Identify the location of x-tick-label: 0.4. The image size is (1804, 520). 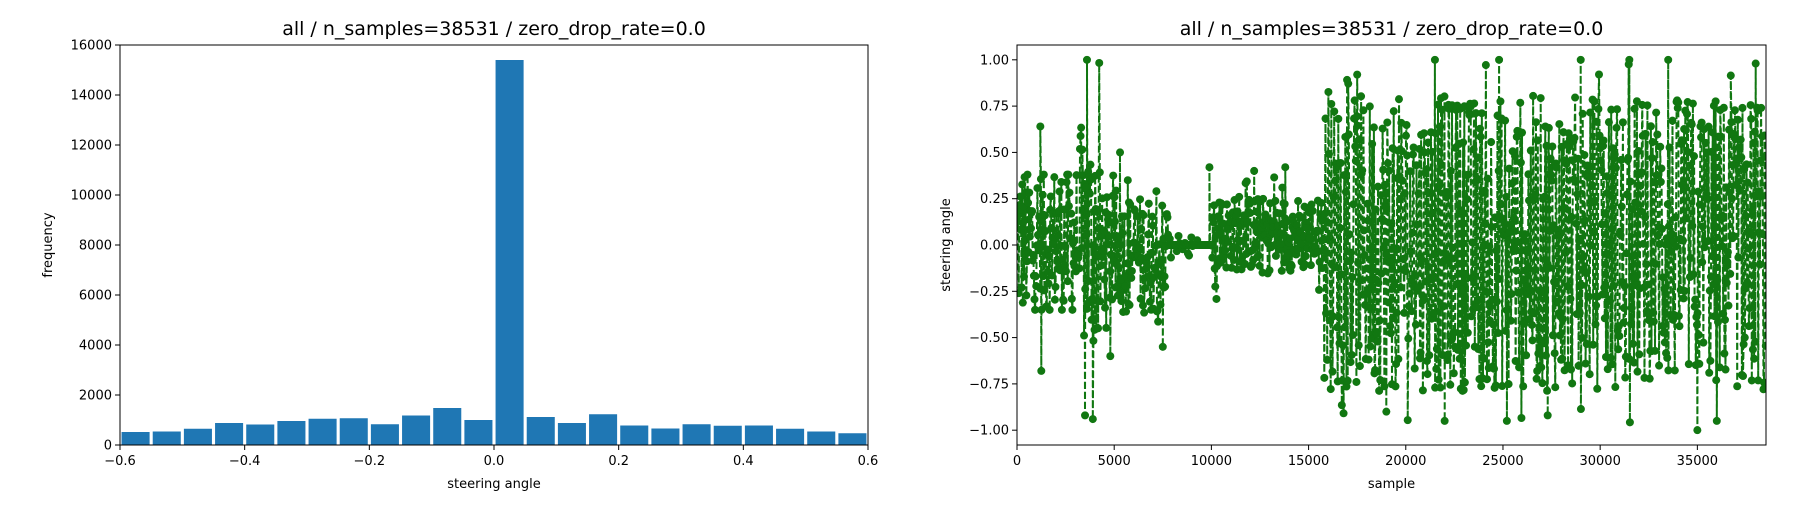
(743, 461).